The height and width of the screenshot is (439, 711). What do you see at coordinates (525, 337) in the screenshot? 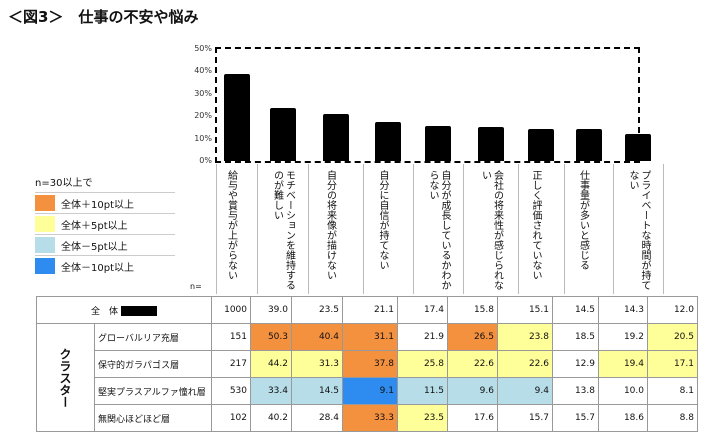
I see `value-cell: 23.8` at bounding box center [525, 337].